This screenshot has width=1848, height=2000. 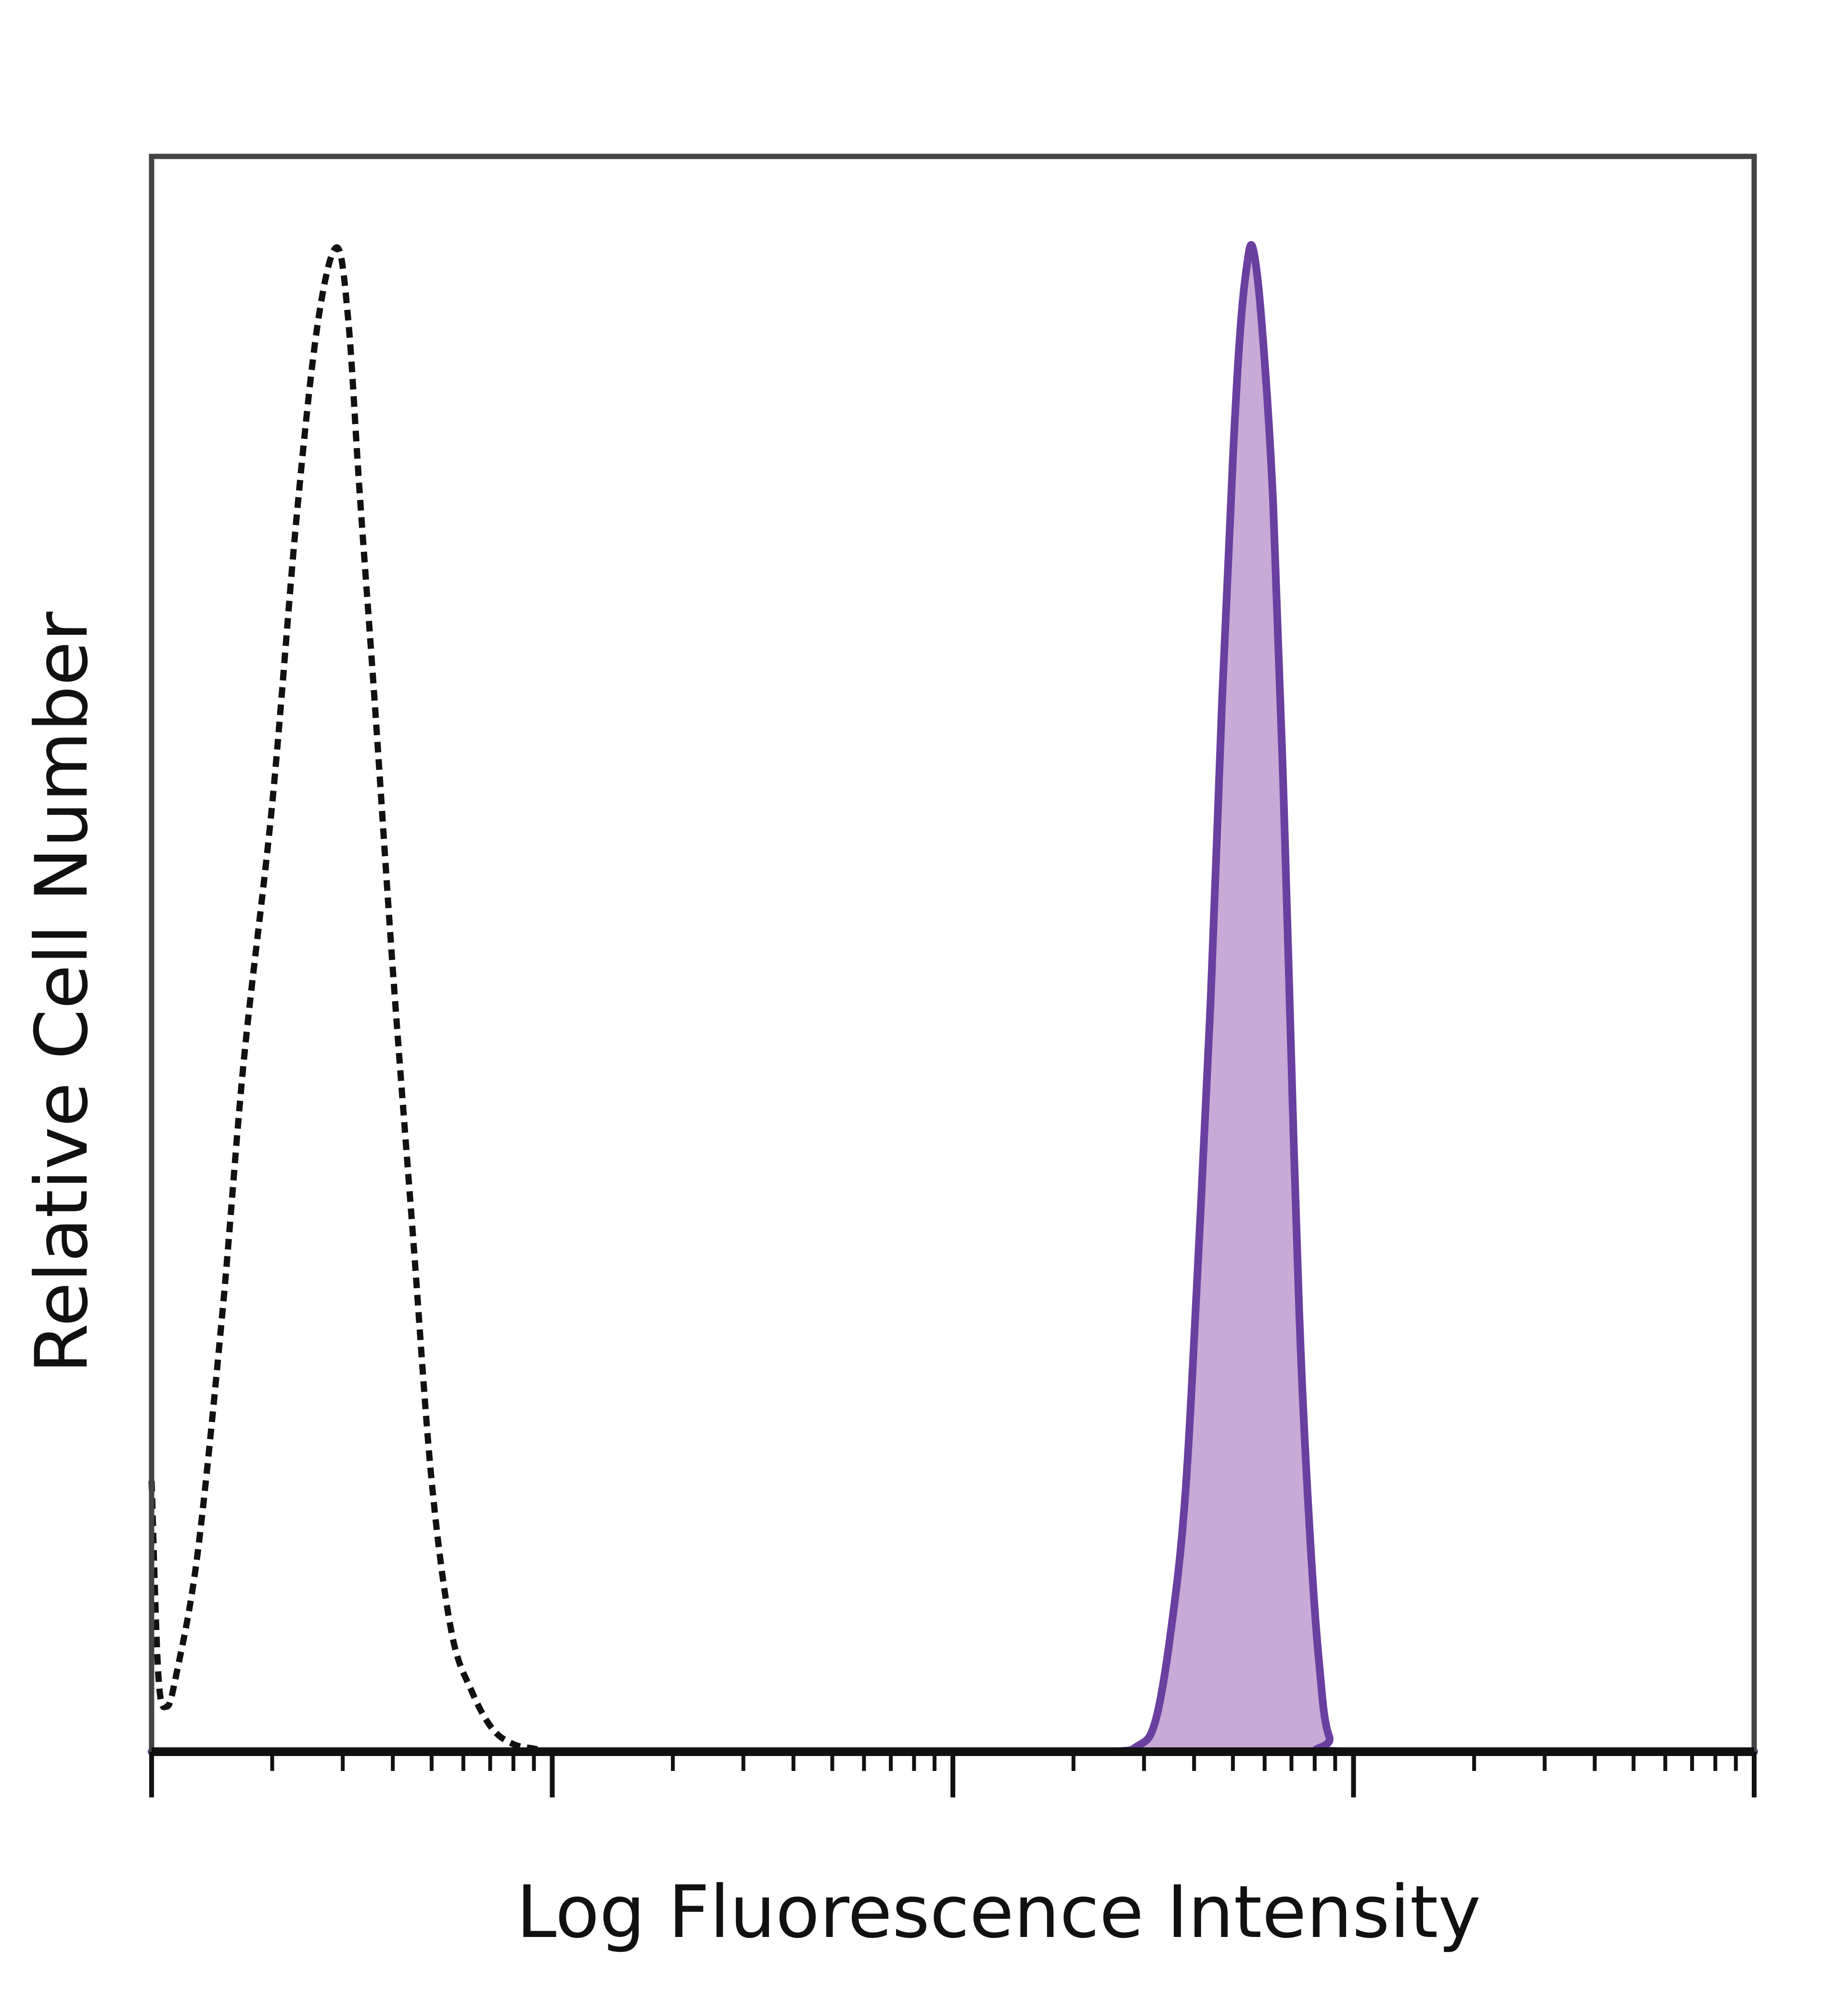 What do you see at coordinates (62, 993) in the screenshot?
I see `y-axis-title: Relative Cell Number` at bounding box center [62, 993].